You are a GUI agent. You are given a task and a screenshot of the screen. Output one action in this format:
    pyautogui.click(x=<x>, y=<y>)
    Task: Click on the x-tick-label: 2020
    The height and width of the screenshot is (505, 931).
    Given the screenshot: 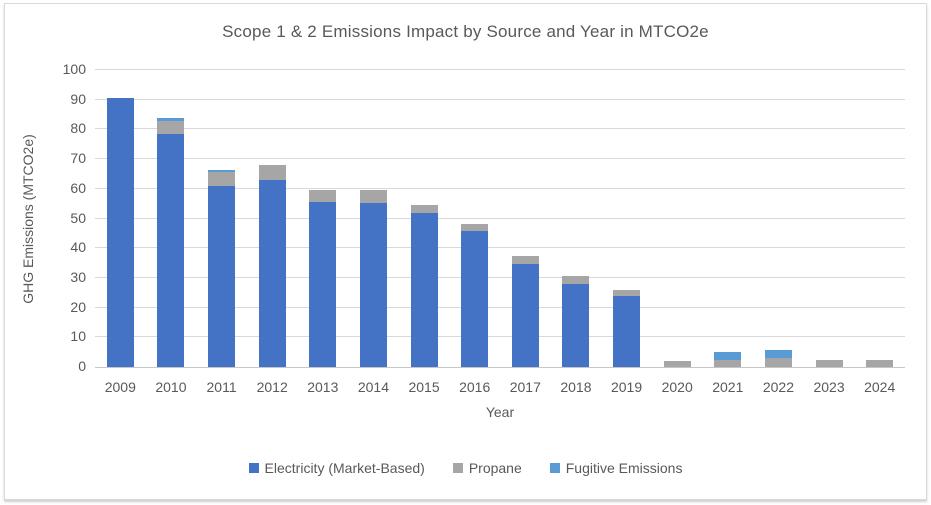 What is the action you would take?
    pyautogui.click(x=677, y=387)
    